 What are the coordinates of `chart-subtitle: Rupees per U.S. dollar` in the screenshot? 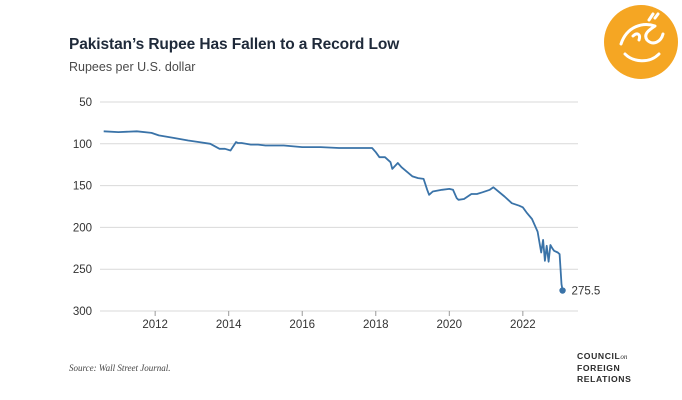 It's located at (132, 67).